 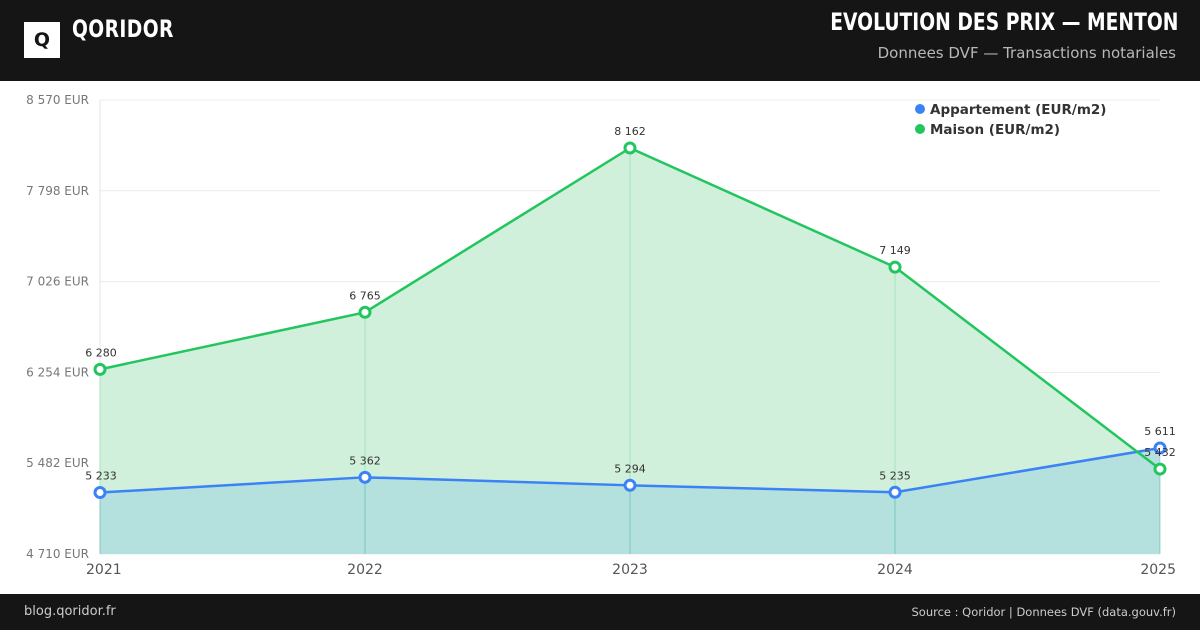 What do you see at coordinates (995, 130) in the screenshot?
I see `legend-label: Maison (EUR/m2)` at bounding box center [995, 130].